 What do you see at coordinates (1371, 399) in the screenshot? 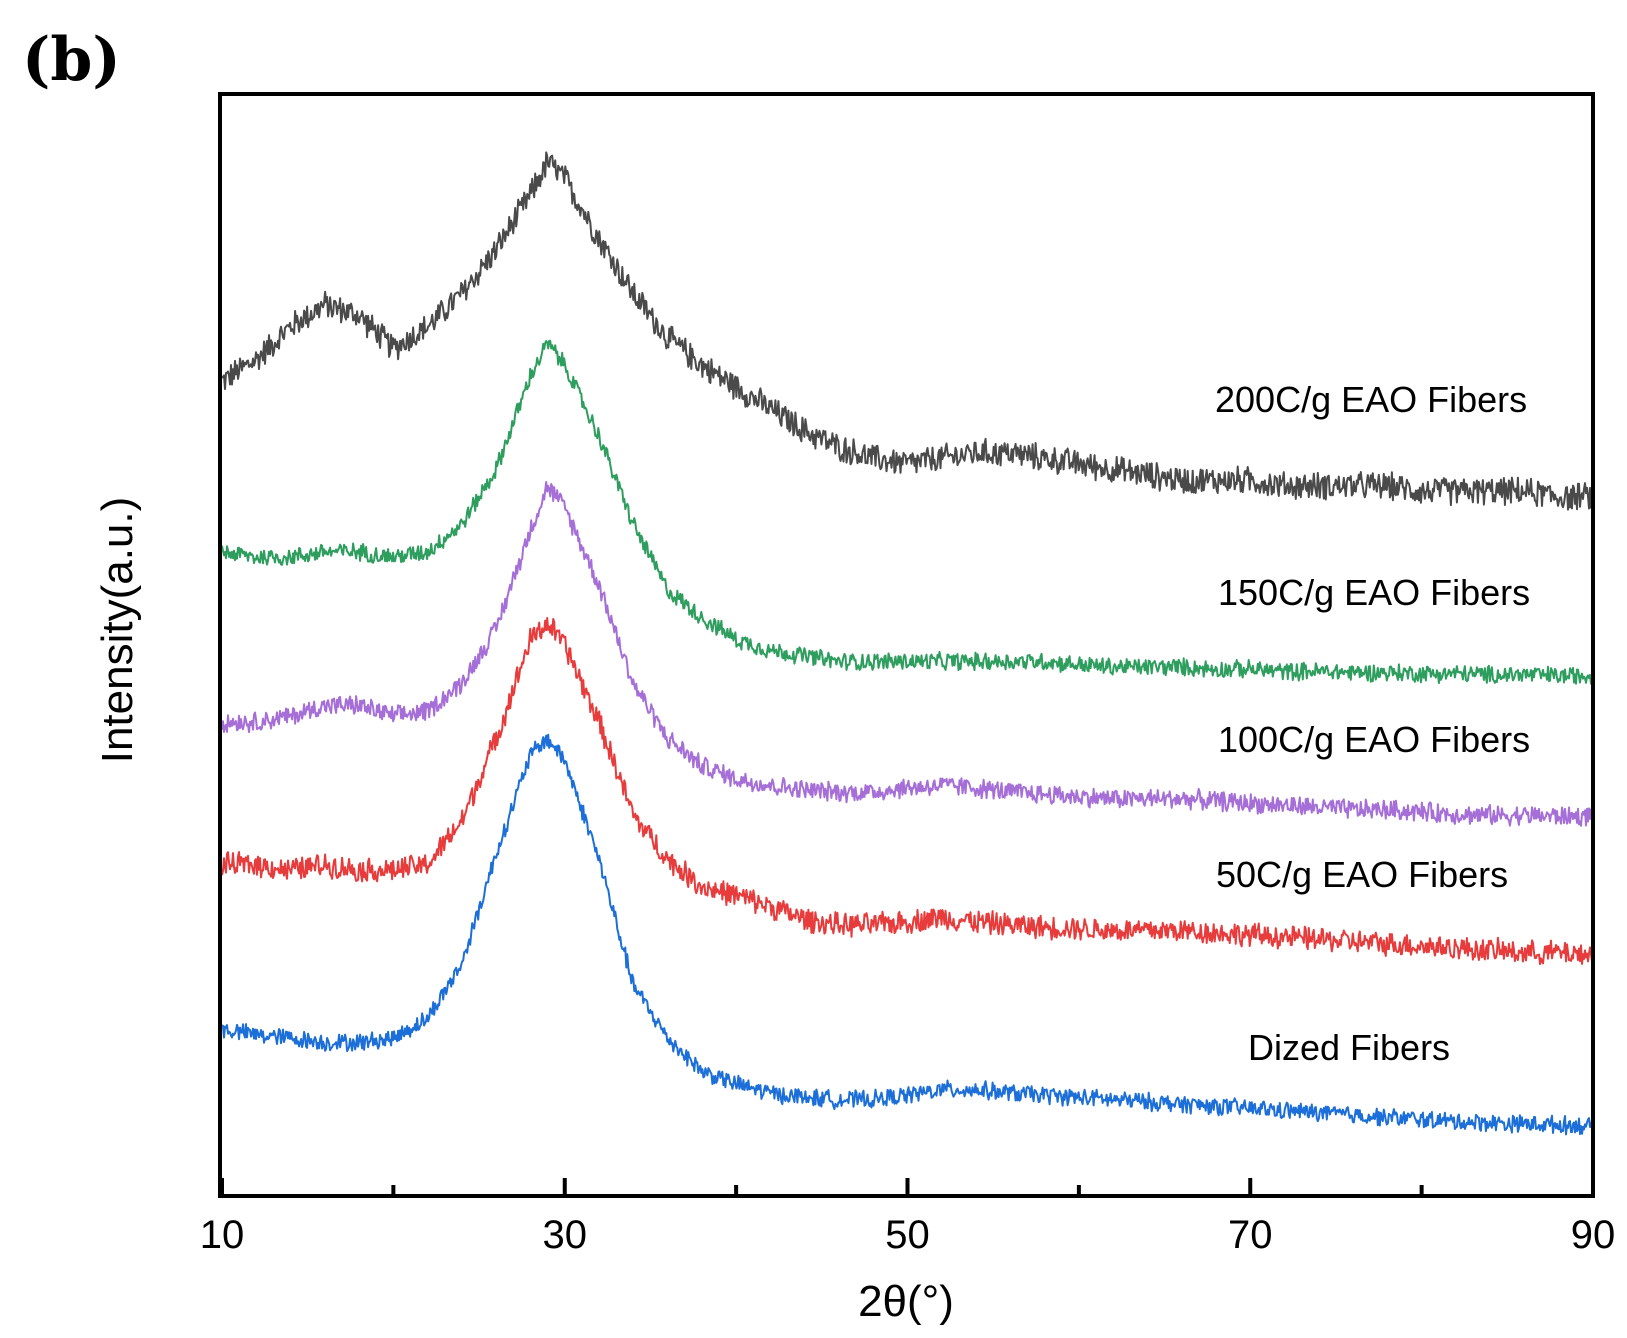
I see `series-label-200c-g-eao-fibers: 200C/g EAO Fibers` at bounding box center [1371, 399].